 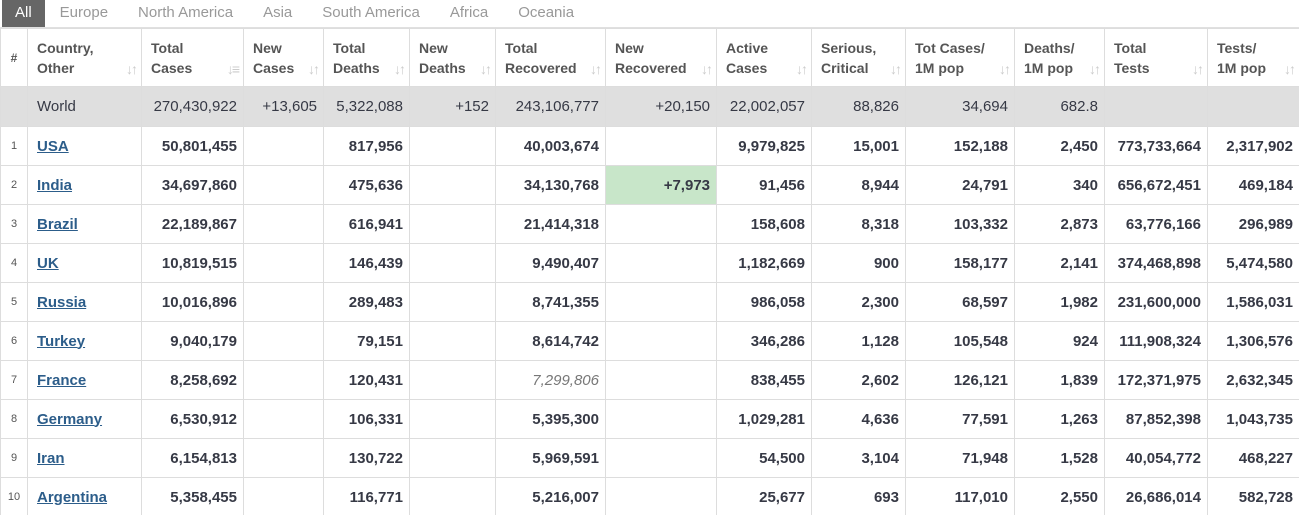 What do you see at coordinates (192, 341) in the screenshot?
I see `cell-total-cases: 9,040,179` at bounding box center [192, 341].